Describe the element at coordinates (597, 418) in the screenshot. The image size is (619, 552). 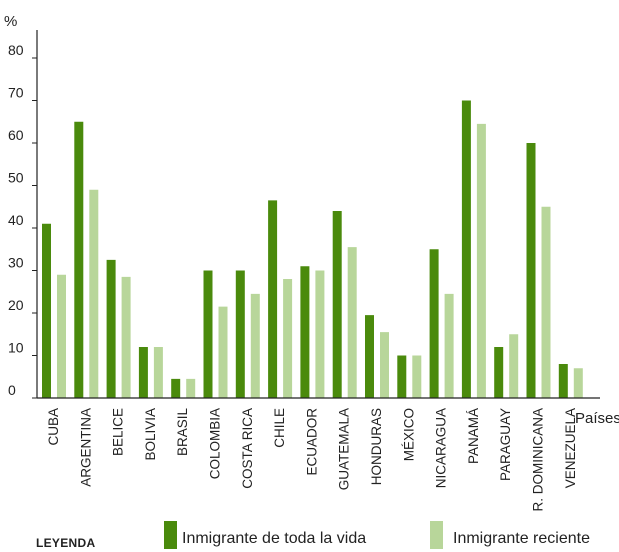
I see `x-axis-label: Países` at that location.